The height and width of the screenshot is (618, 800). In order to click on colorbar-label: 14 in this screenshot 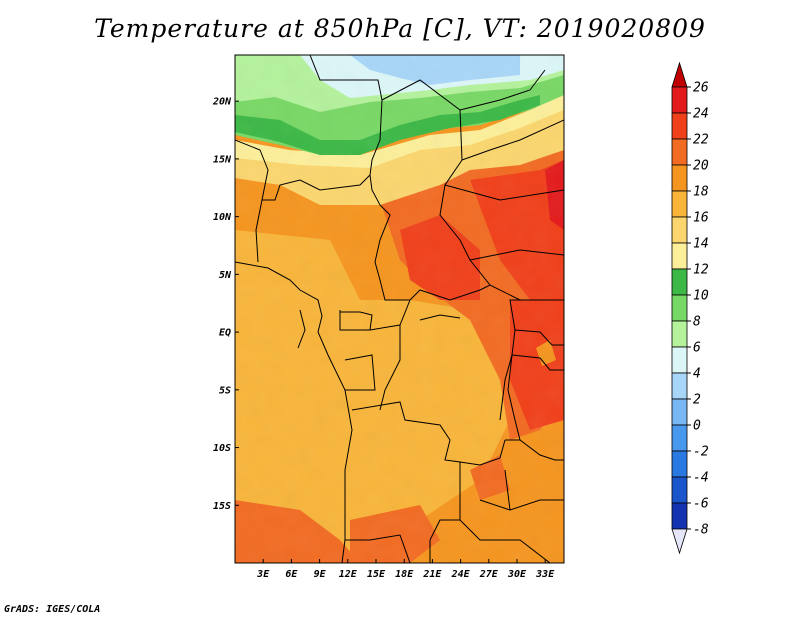, I will do `click(701, 244)`.